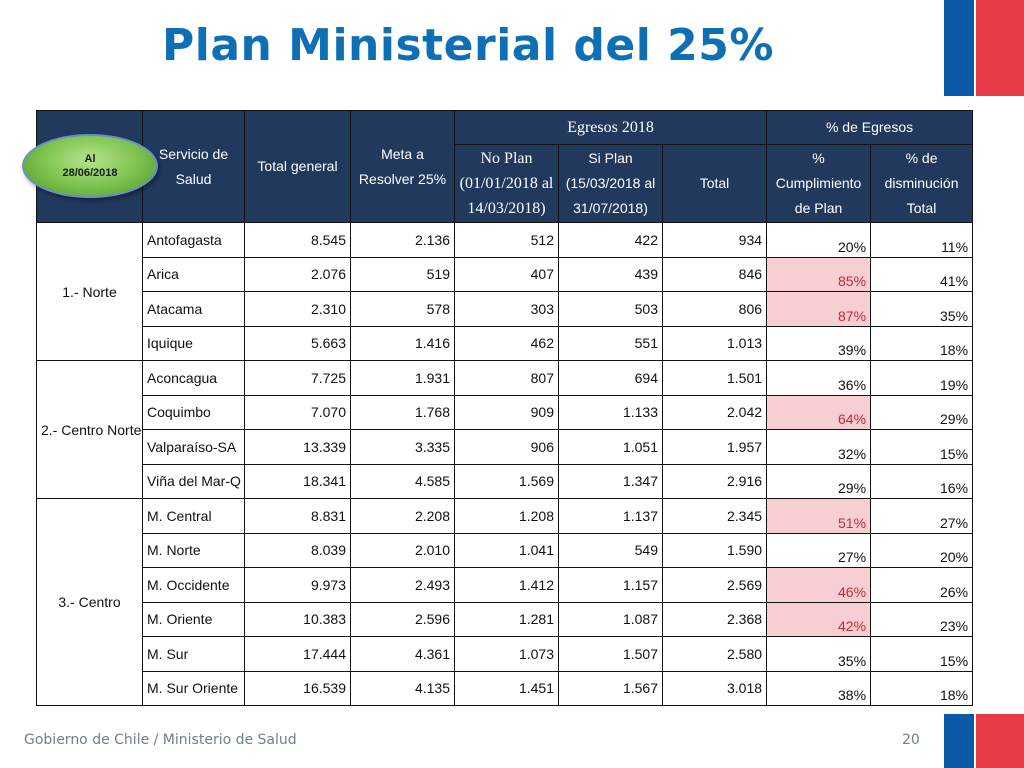 The height and width of the screenshot is (768, 1024). What do you see at coordinates (402, 585) in the screenshot?
I see `meta-cell: 2.493` at bounding box center [402, 585].